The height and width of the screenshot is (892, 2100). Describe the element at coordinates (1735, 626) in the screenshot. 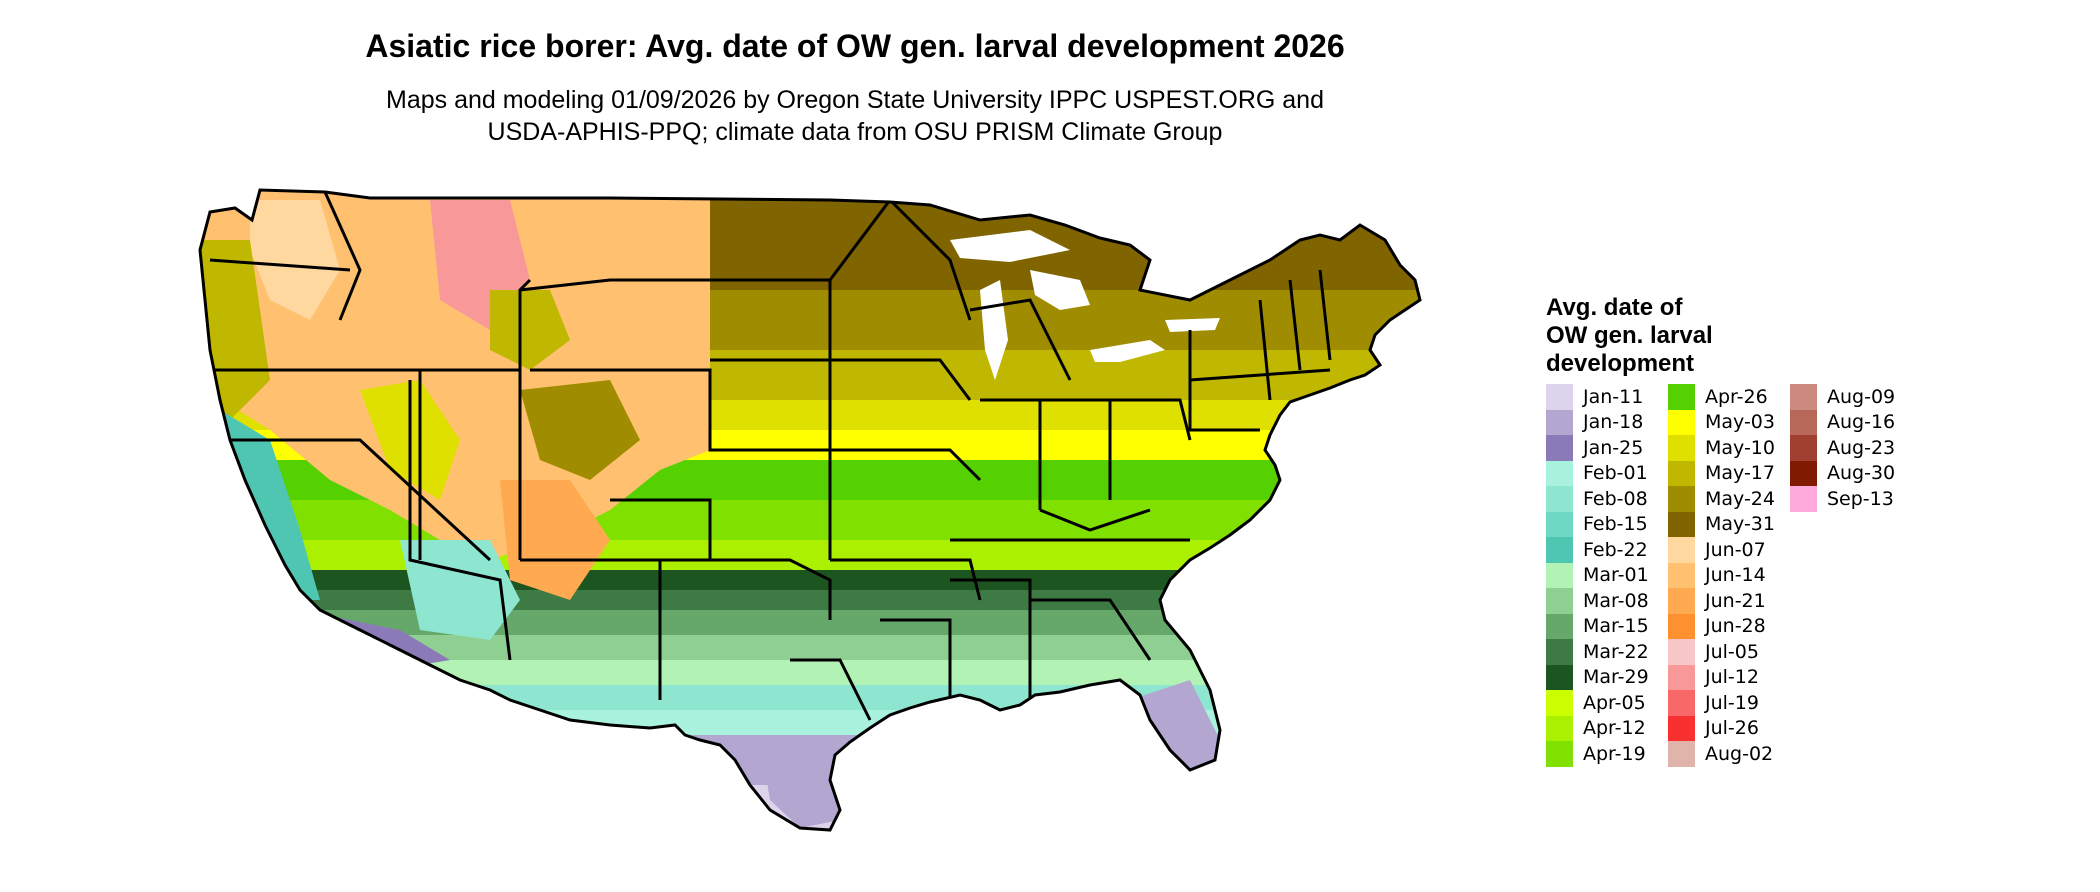

I see `legend-label: Jun-28` at that location.